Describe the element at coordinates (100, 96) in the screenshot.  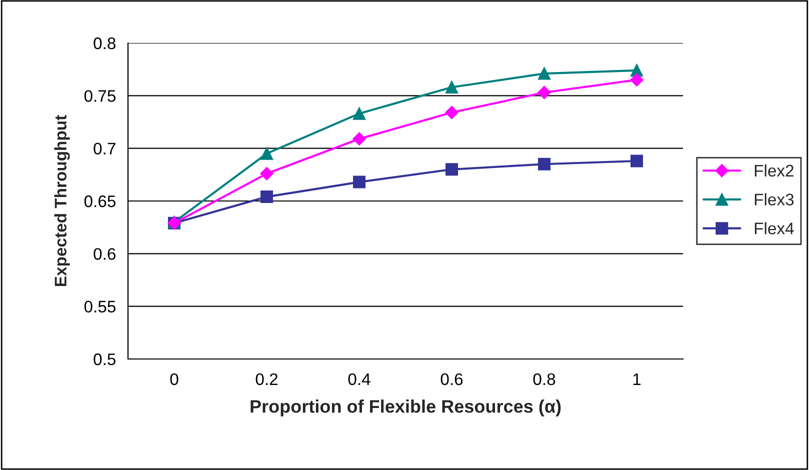
I see `y-tick-label: 0.75` at that location.